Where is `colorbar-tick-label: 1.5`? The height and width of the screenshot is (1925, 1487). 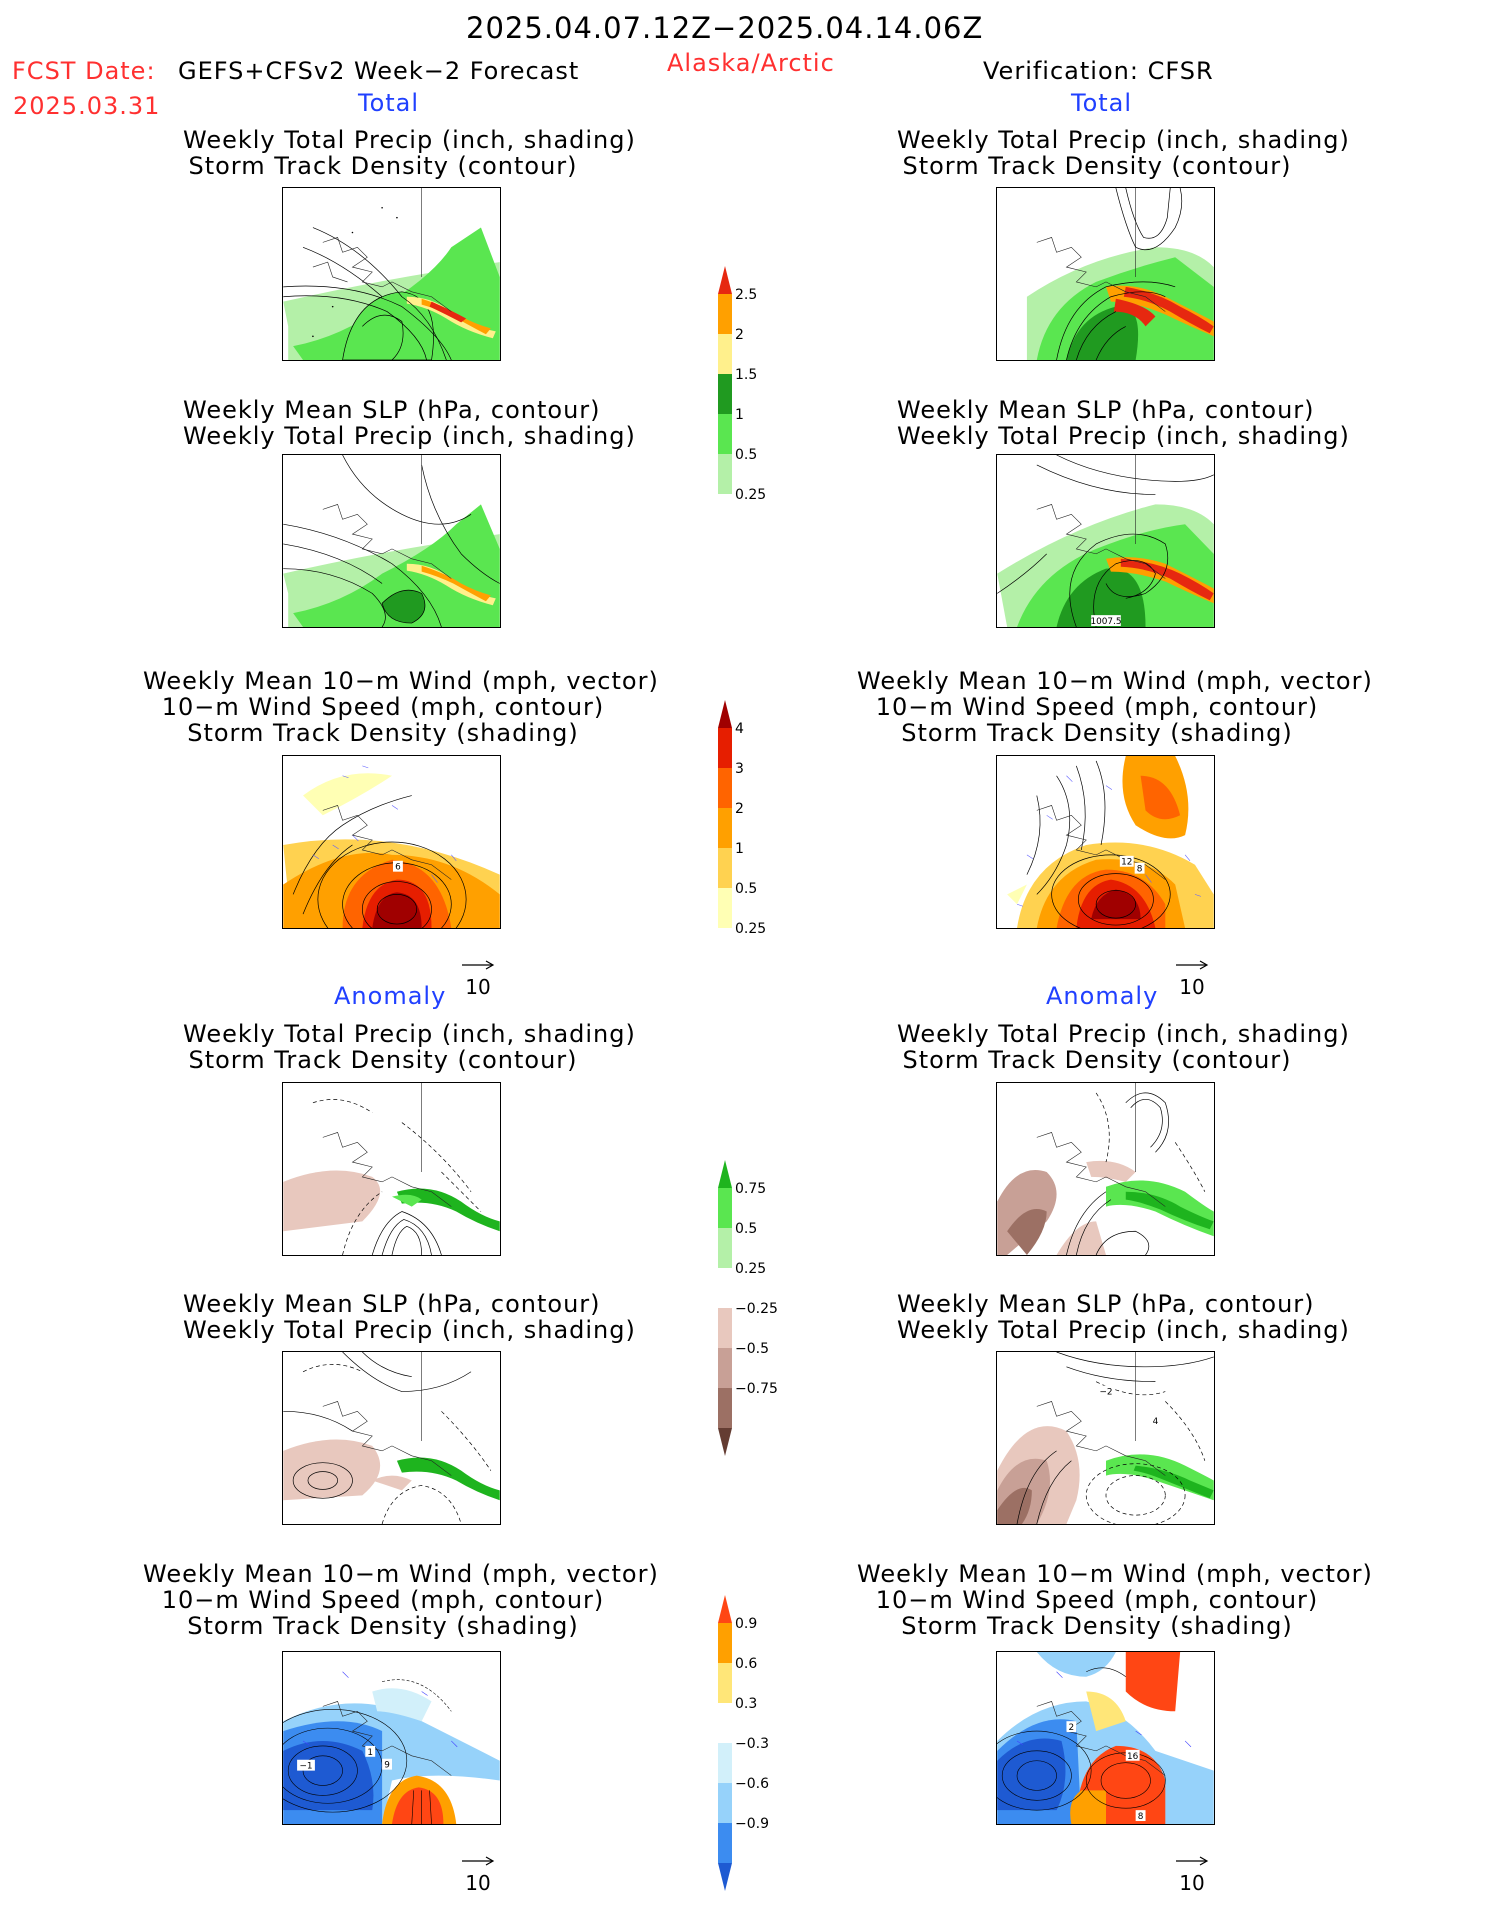 colorbar-tick-label: 1.5 is located at coordinates (746, 375).